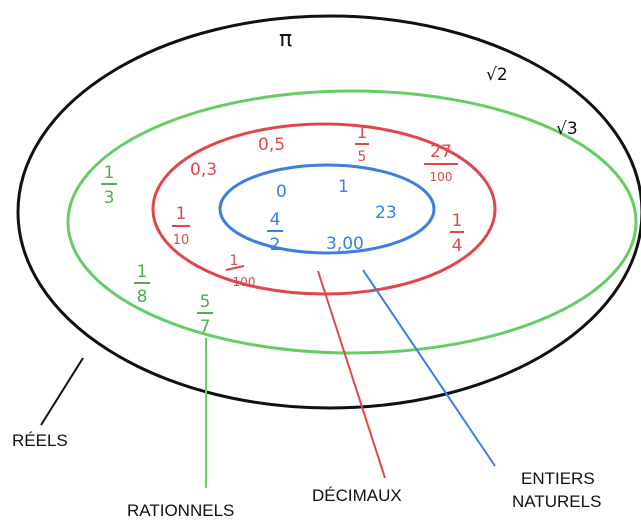  I want to click on fraction-denominator: 2, so click(275, 245).